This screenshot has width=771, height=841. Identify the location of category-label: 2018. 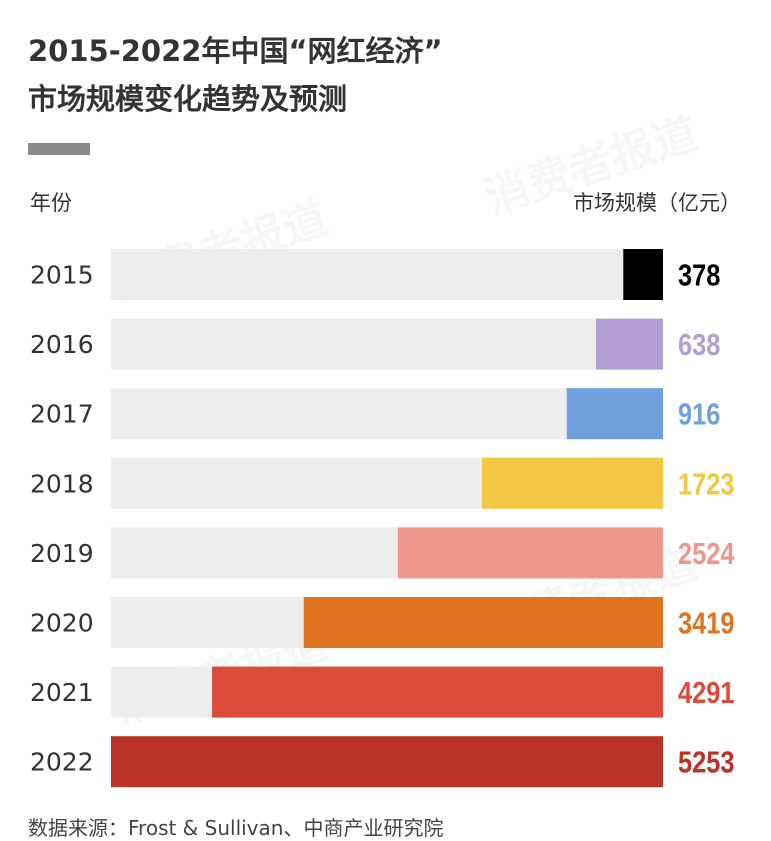
(62, 483).